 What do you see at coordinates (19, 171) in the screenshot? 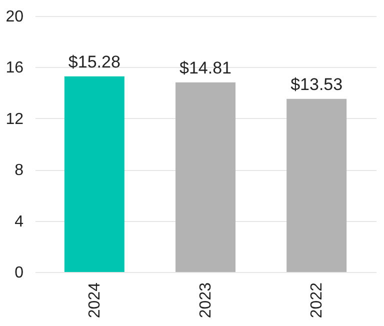
I see `y-tick-label: 8` at bounding box center [19, 171].